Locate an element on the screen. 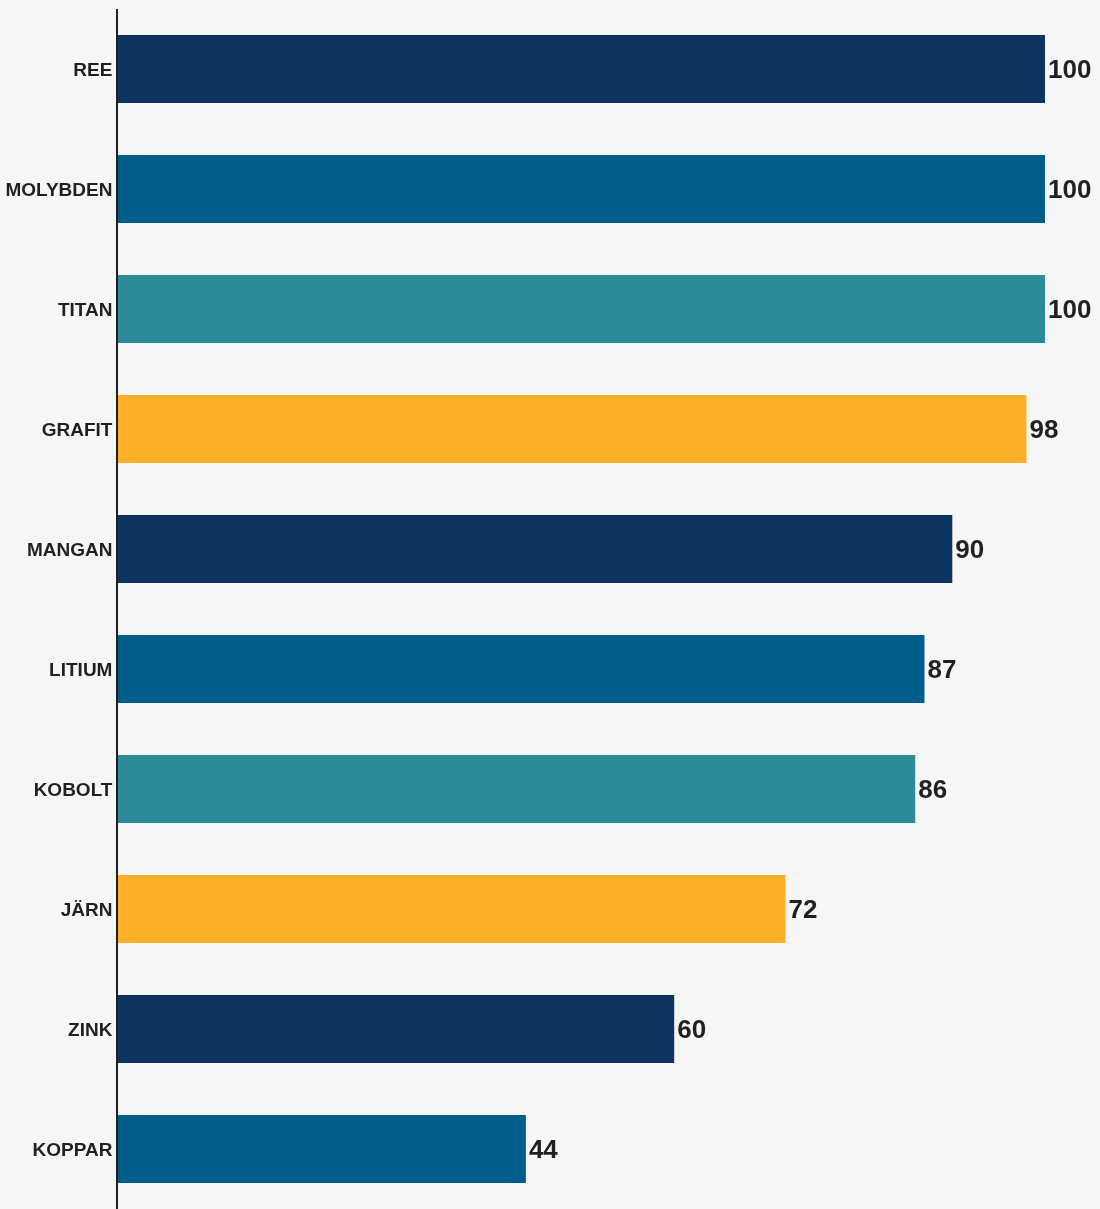  y-tick-label: MOLYBDEN is located at coordinates (59, 189).